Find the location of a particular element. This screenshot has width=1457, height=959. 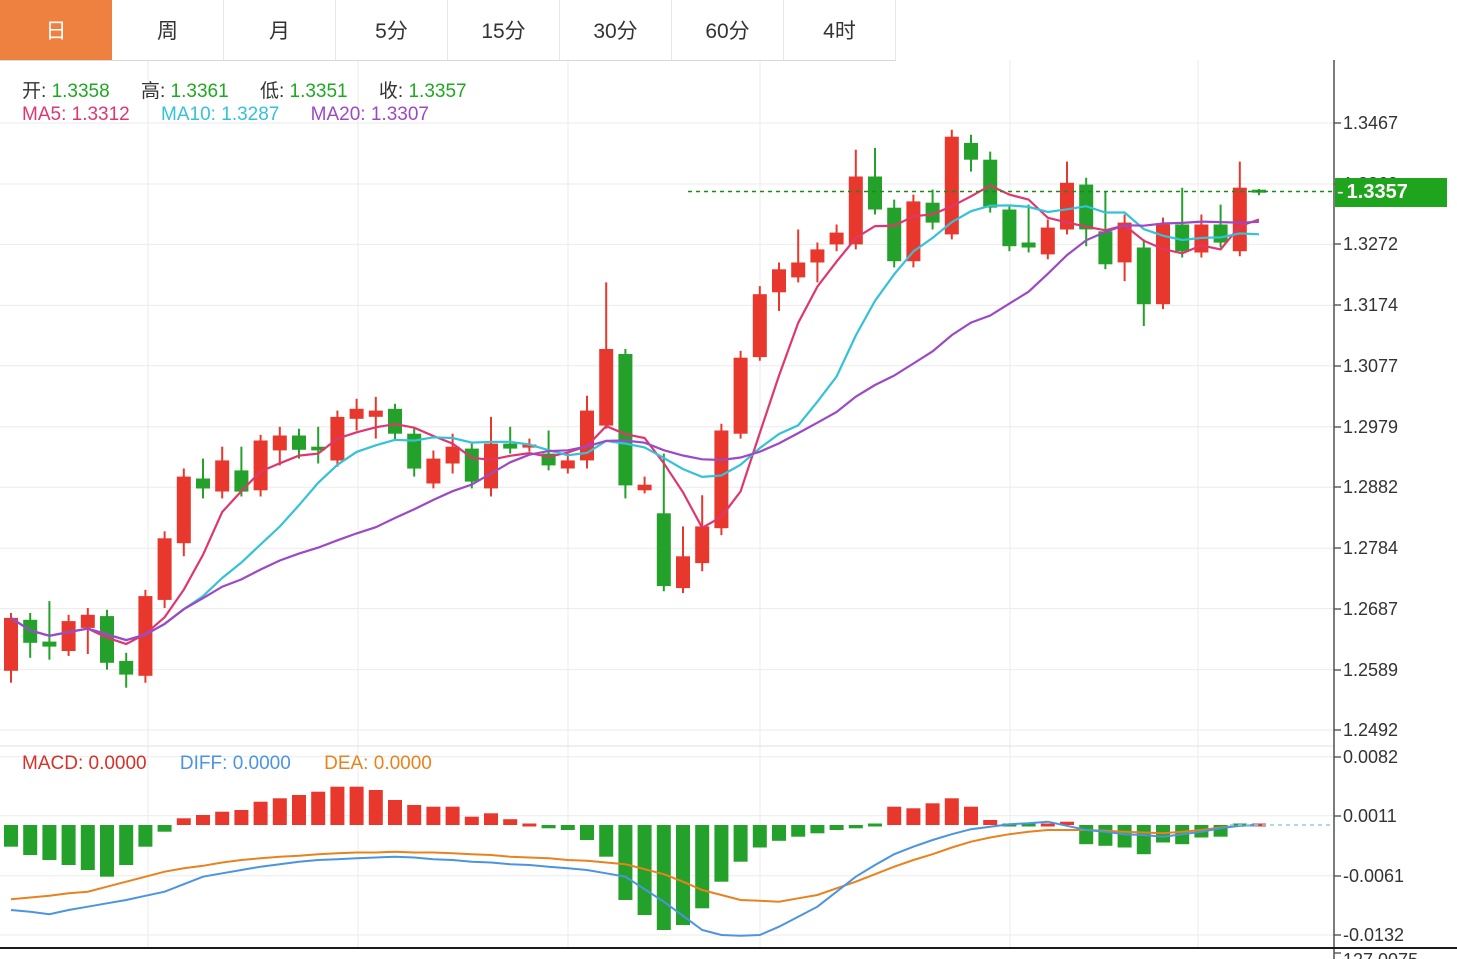

ohlc-readout: 开: 1.3358 高: 1.3361 低: 1.3351 收: 1.3357 is located at coordinates (257, 89).